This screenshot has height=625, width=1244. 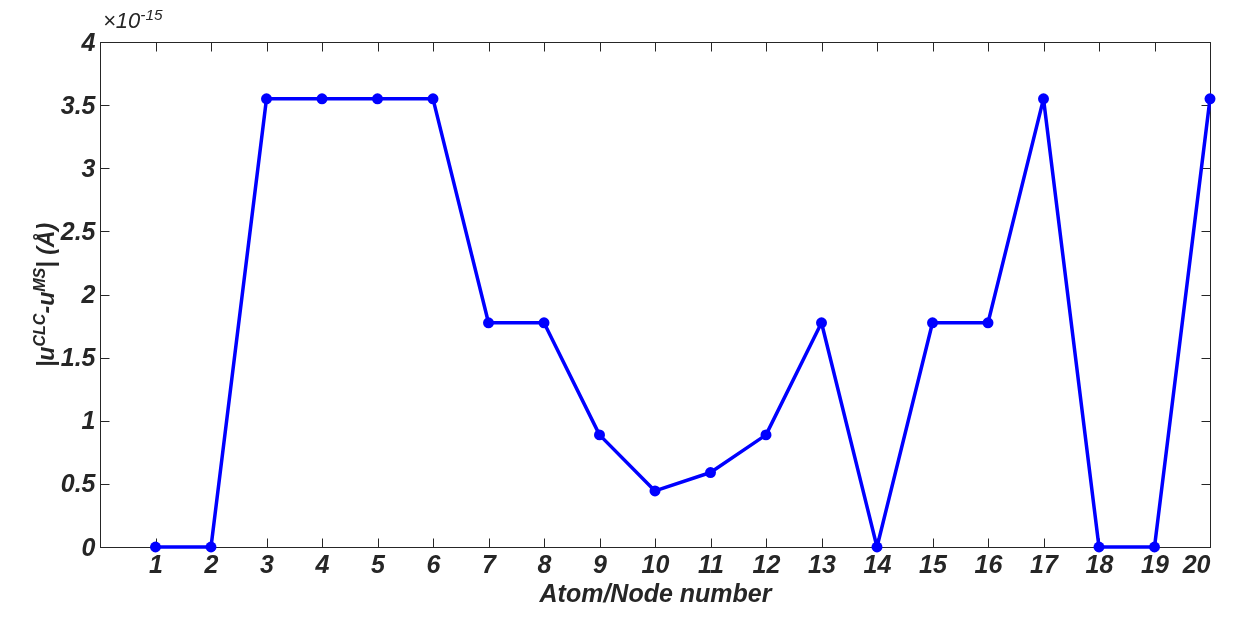 I want to click on text: ×10$^{-15}$, so click(x=133, y=20).